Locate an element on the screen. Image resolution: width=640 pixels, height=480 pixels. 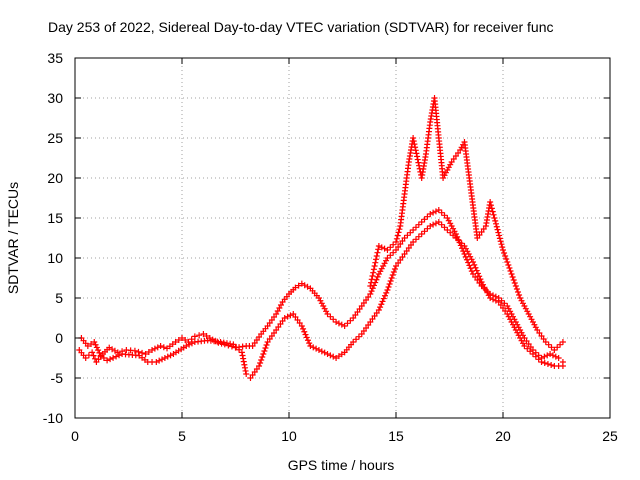
y-tick-label: -5 is located at coordinates (57, 378).